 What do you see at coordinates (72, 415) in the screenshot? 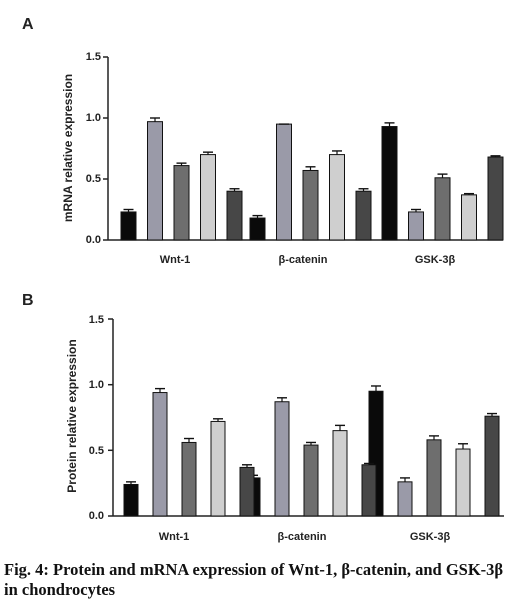
I see `panel-b-y-axis-label: Protein relative expression` at bounding box center [72, 415].